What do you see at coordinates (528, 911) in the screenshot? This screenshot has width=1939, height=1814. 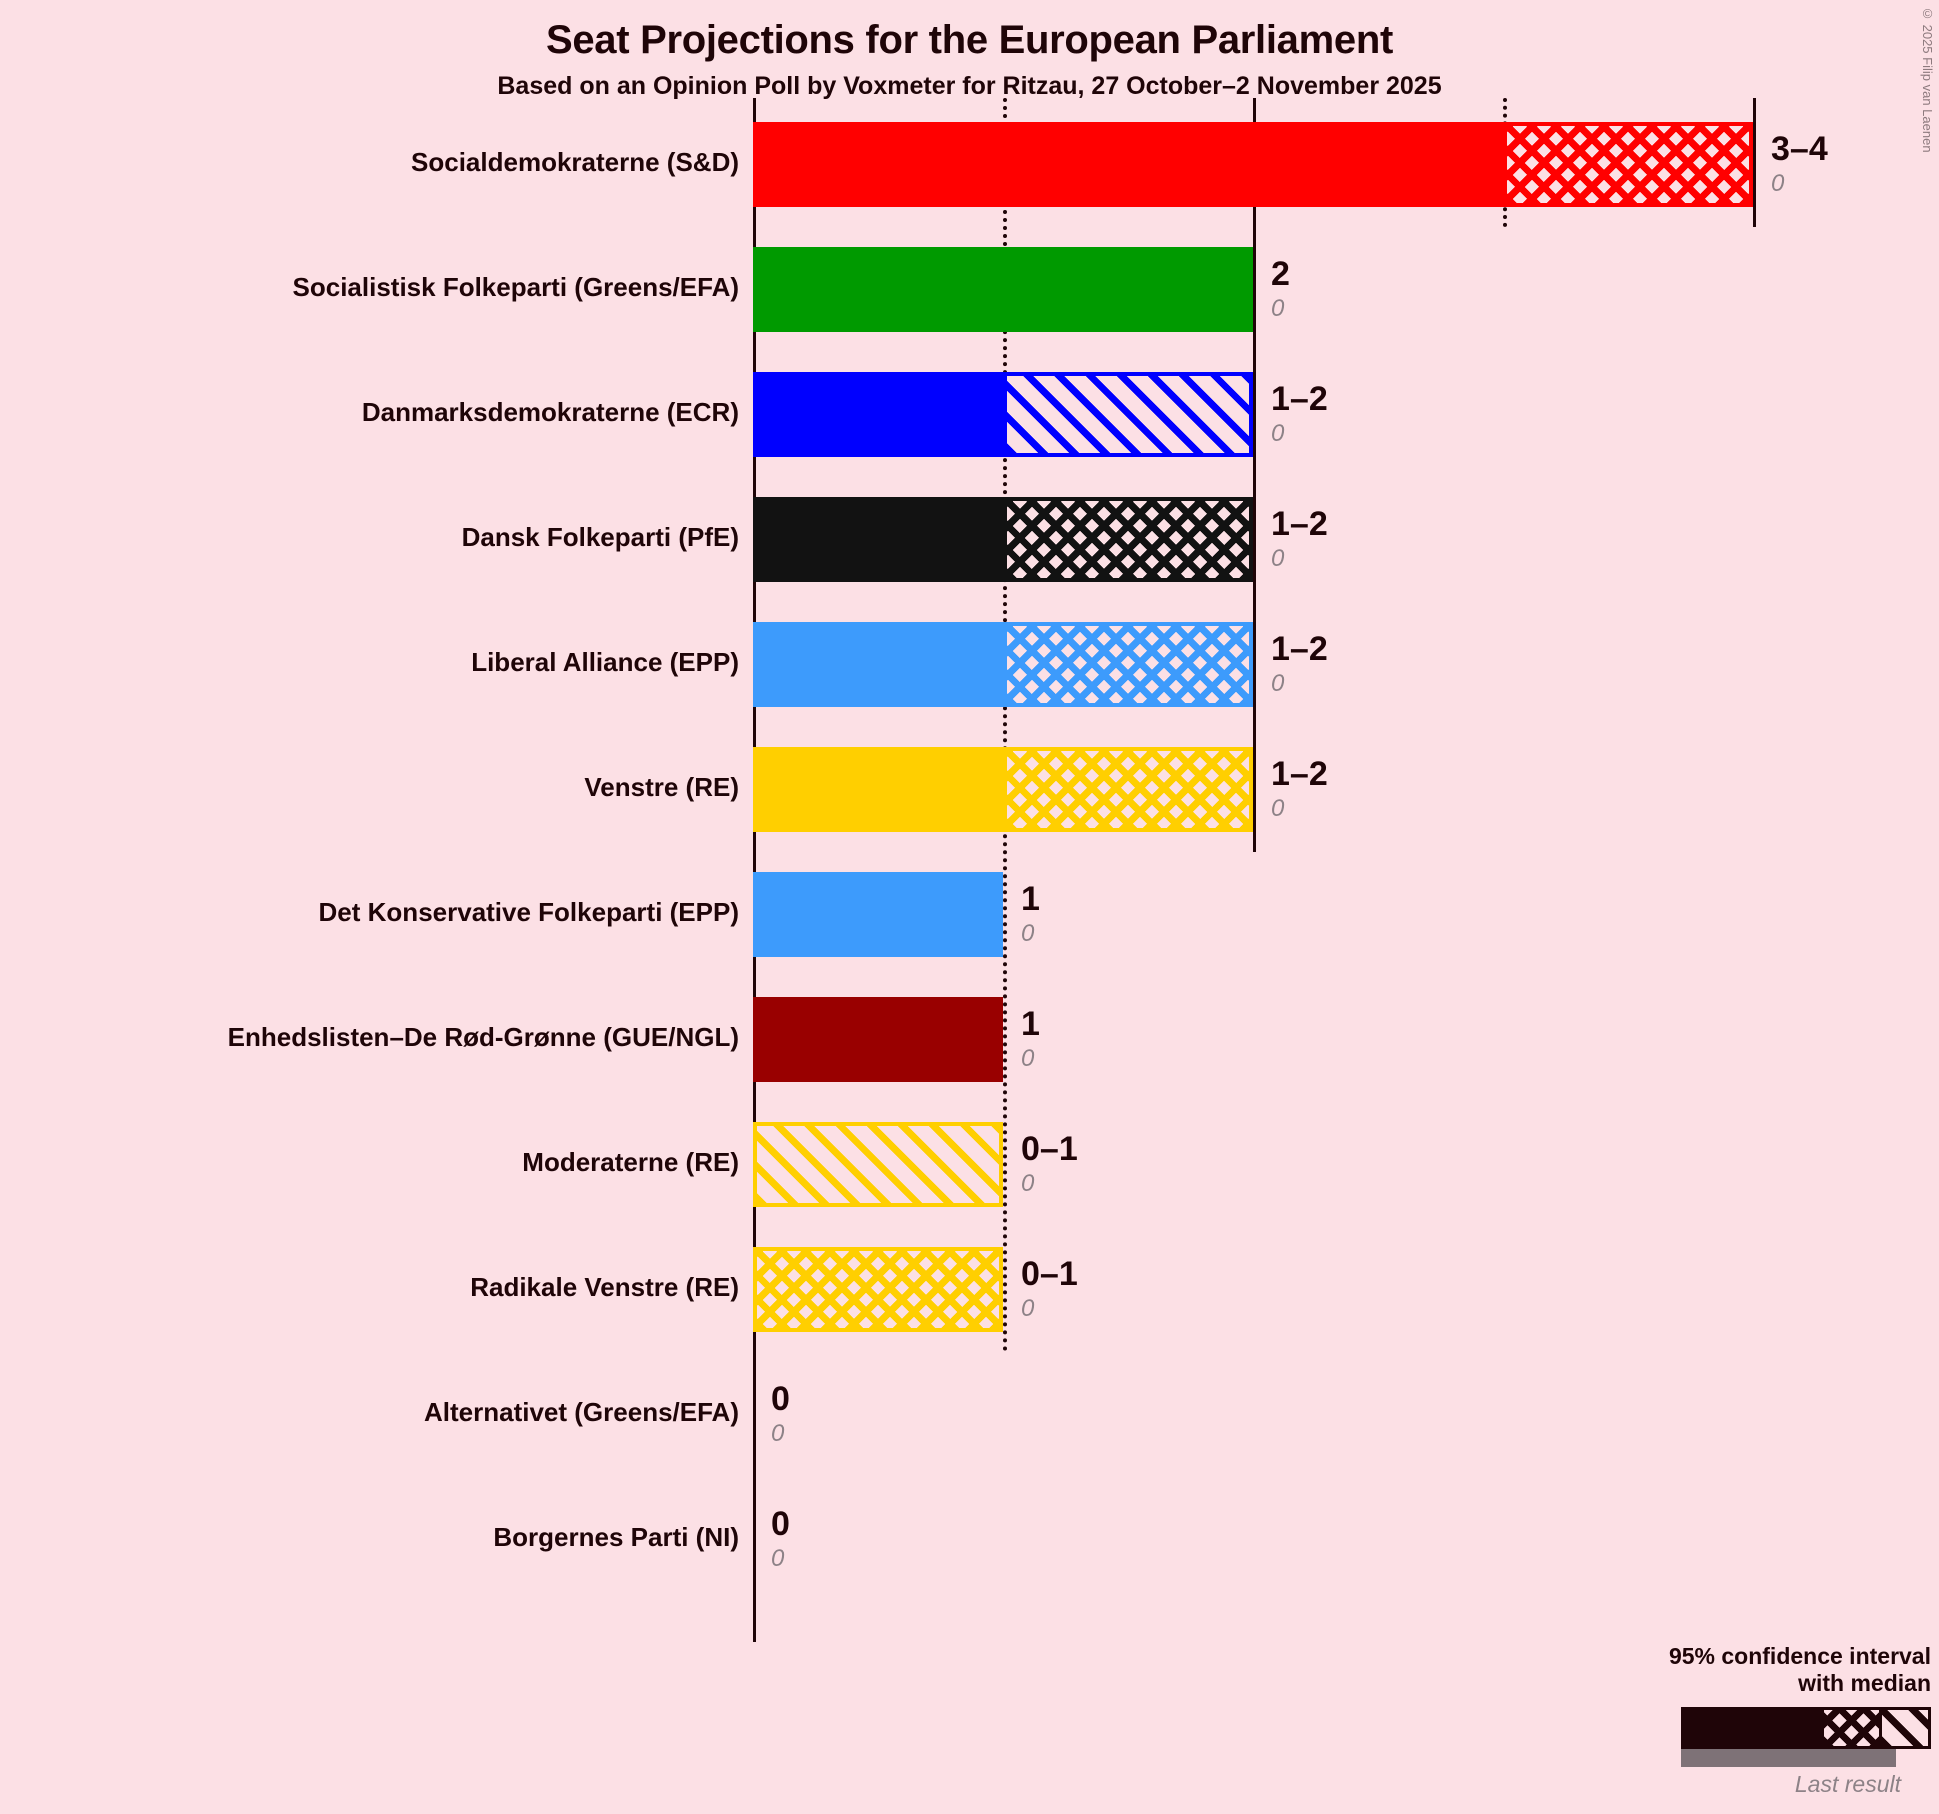 I see `party-label: Det Konservative Folkeparti (EPP)` at bounding box center [528, 911].